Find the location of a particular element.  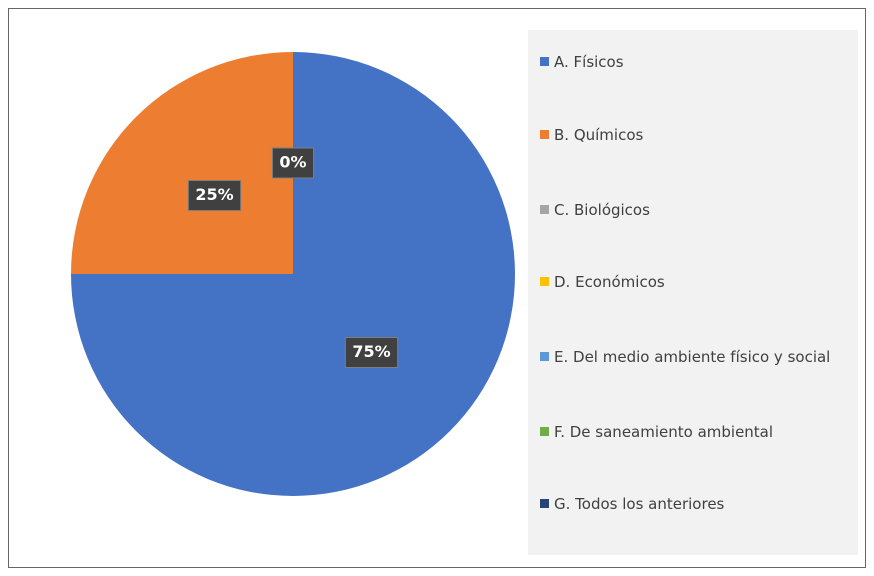

data-label: 75% is located at coordinates (371, 352).